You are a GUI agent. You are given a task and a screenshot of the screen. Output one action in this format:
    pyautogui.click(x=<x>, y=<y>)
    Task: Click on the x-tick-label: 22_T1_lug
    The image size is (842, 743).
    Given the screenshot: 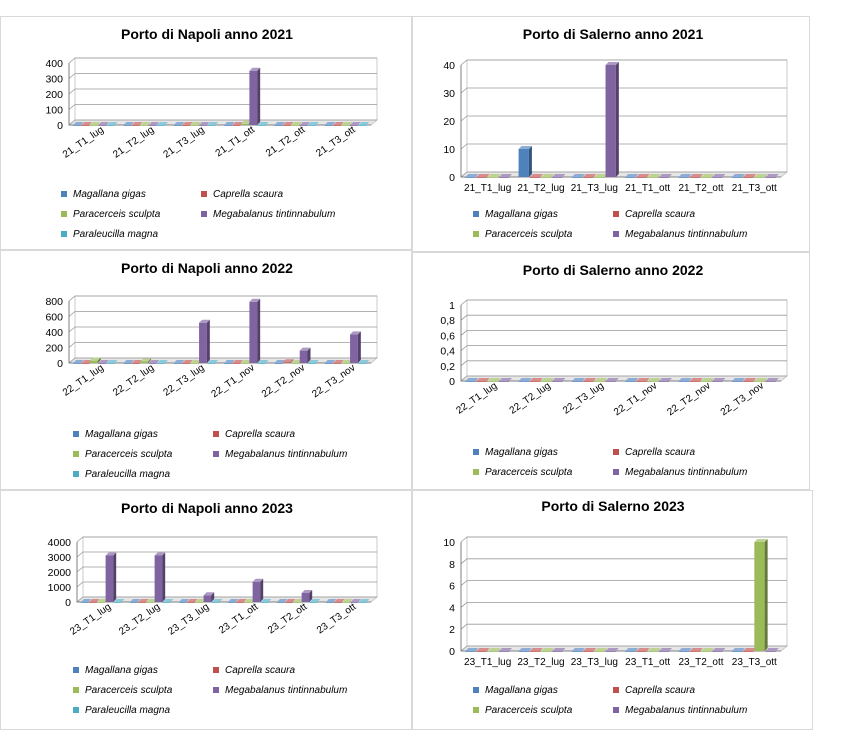 What is the action you would take?
    pyautogui.click(x=83, y=380)
    